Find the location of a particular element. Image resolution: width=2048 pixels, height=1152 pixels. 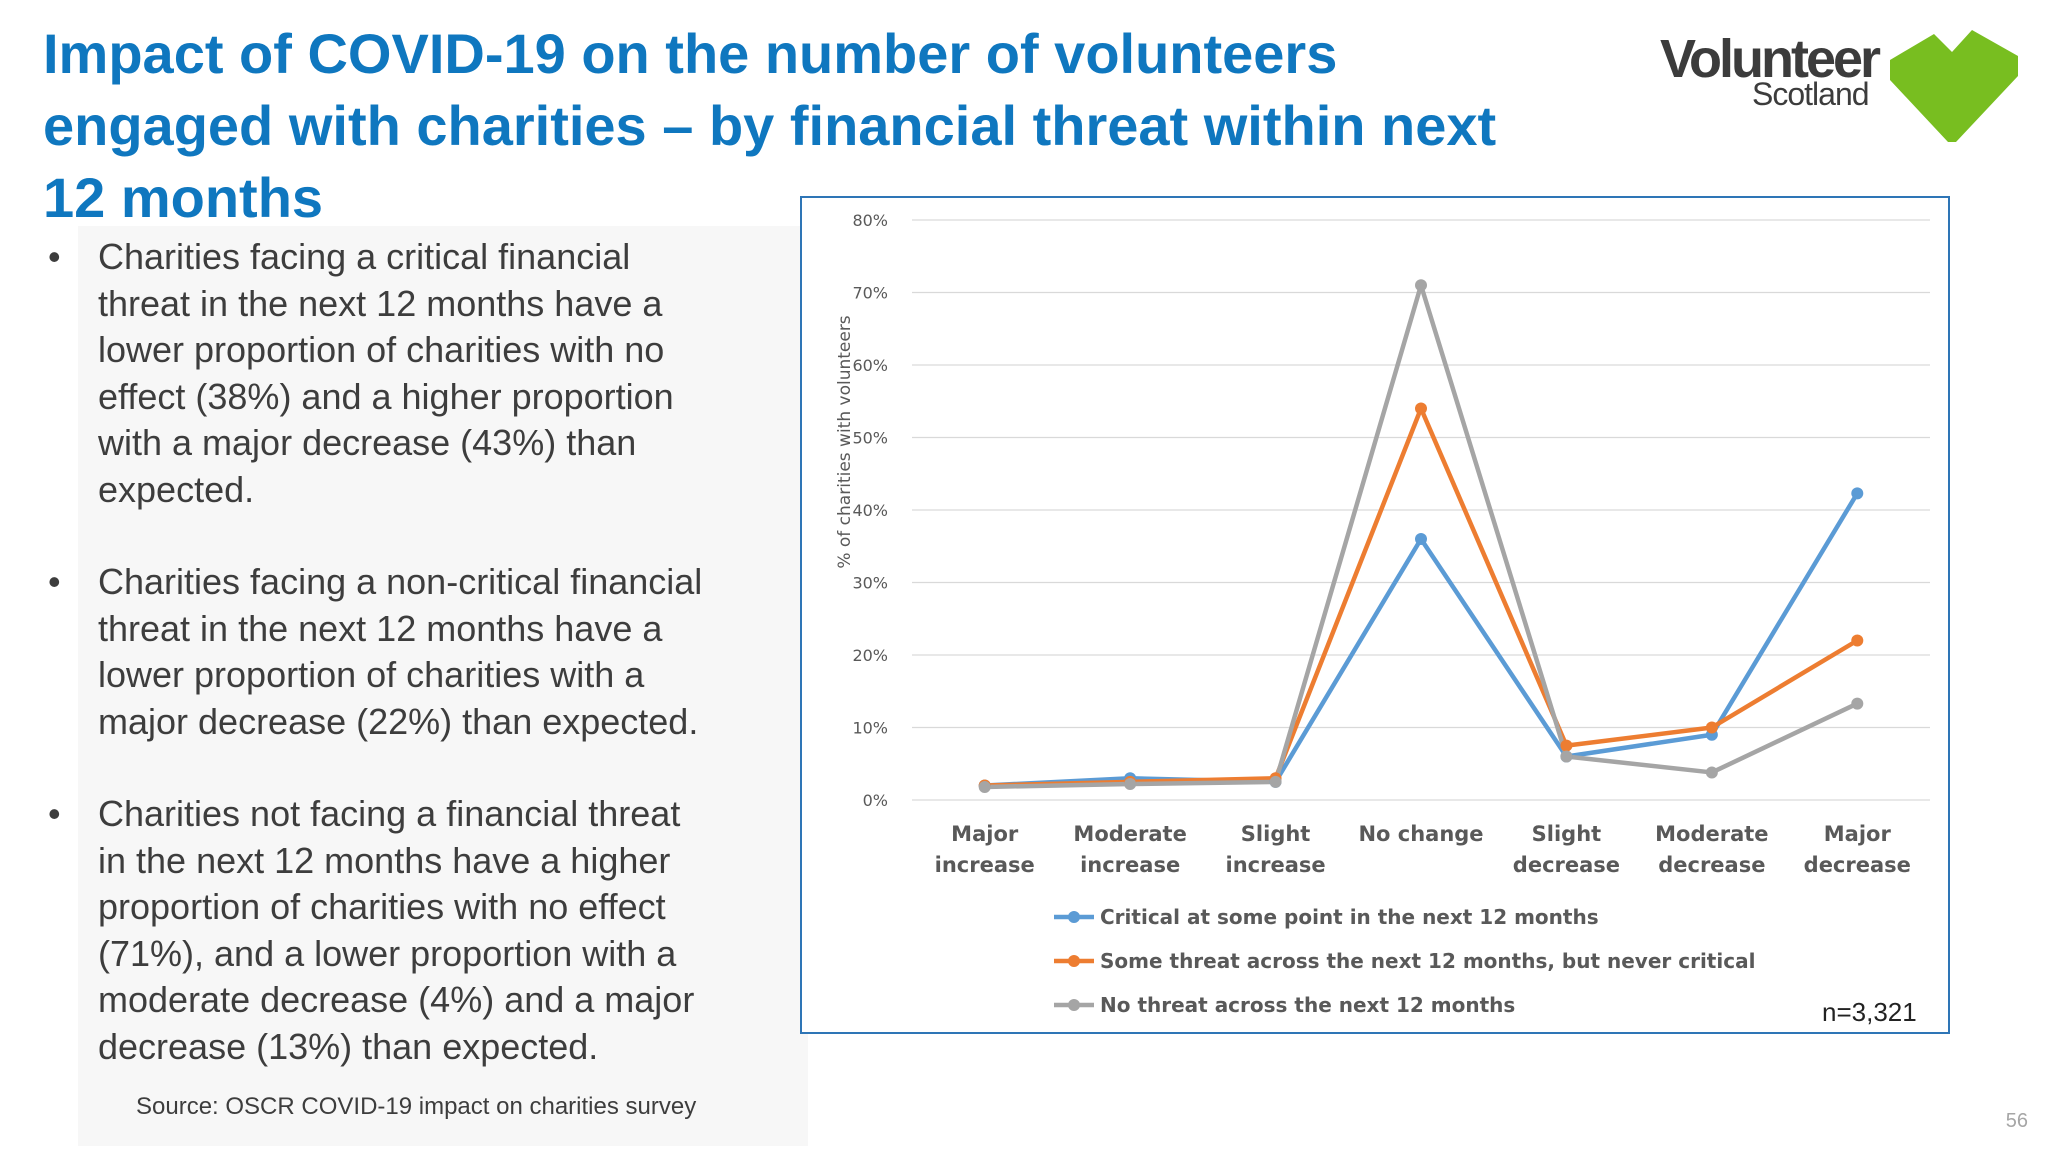

finding-line: moderate decrease (4%) and a major is located at coordinates (396, 999).